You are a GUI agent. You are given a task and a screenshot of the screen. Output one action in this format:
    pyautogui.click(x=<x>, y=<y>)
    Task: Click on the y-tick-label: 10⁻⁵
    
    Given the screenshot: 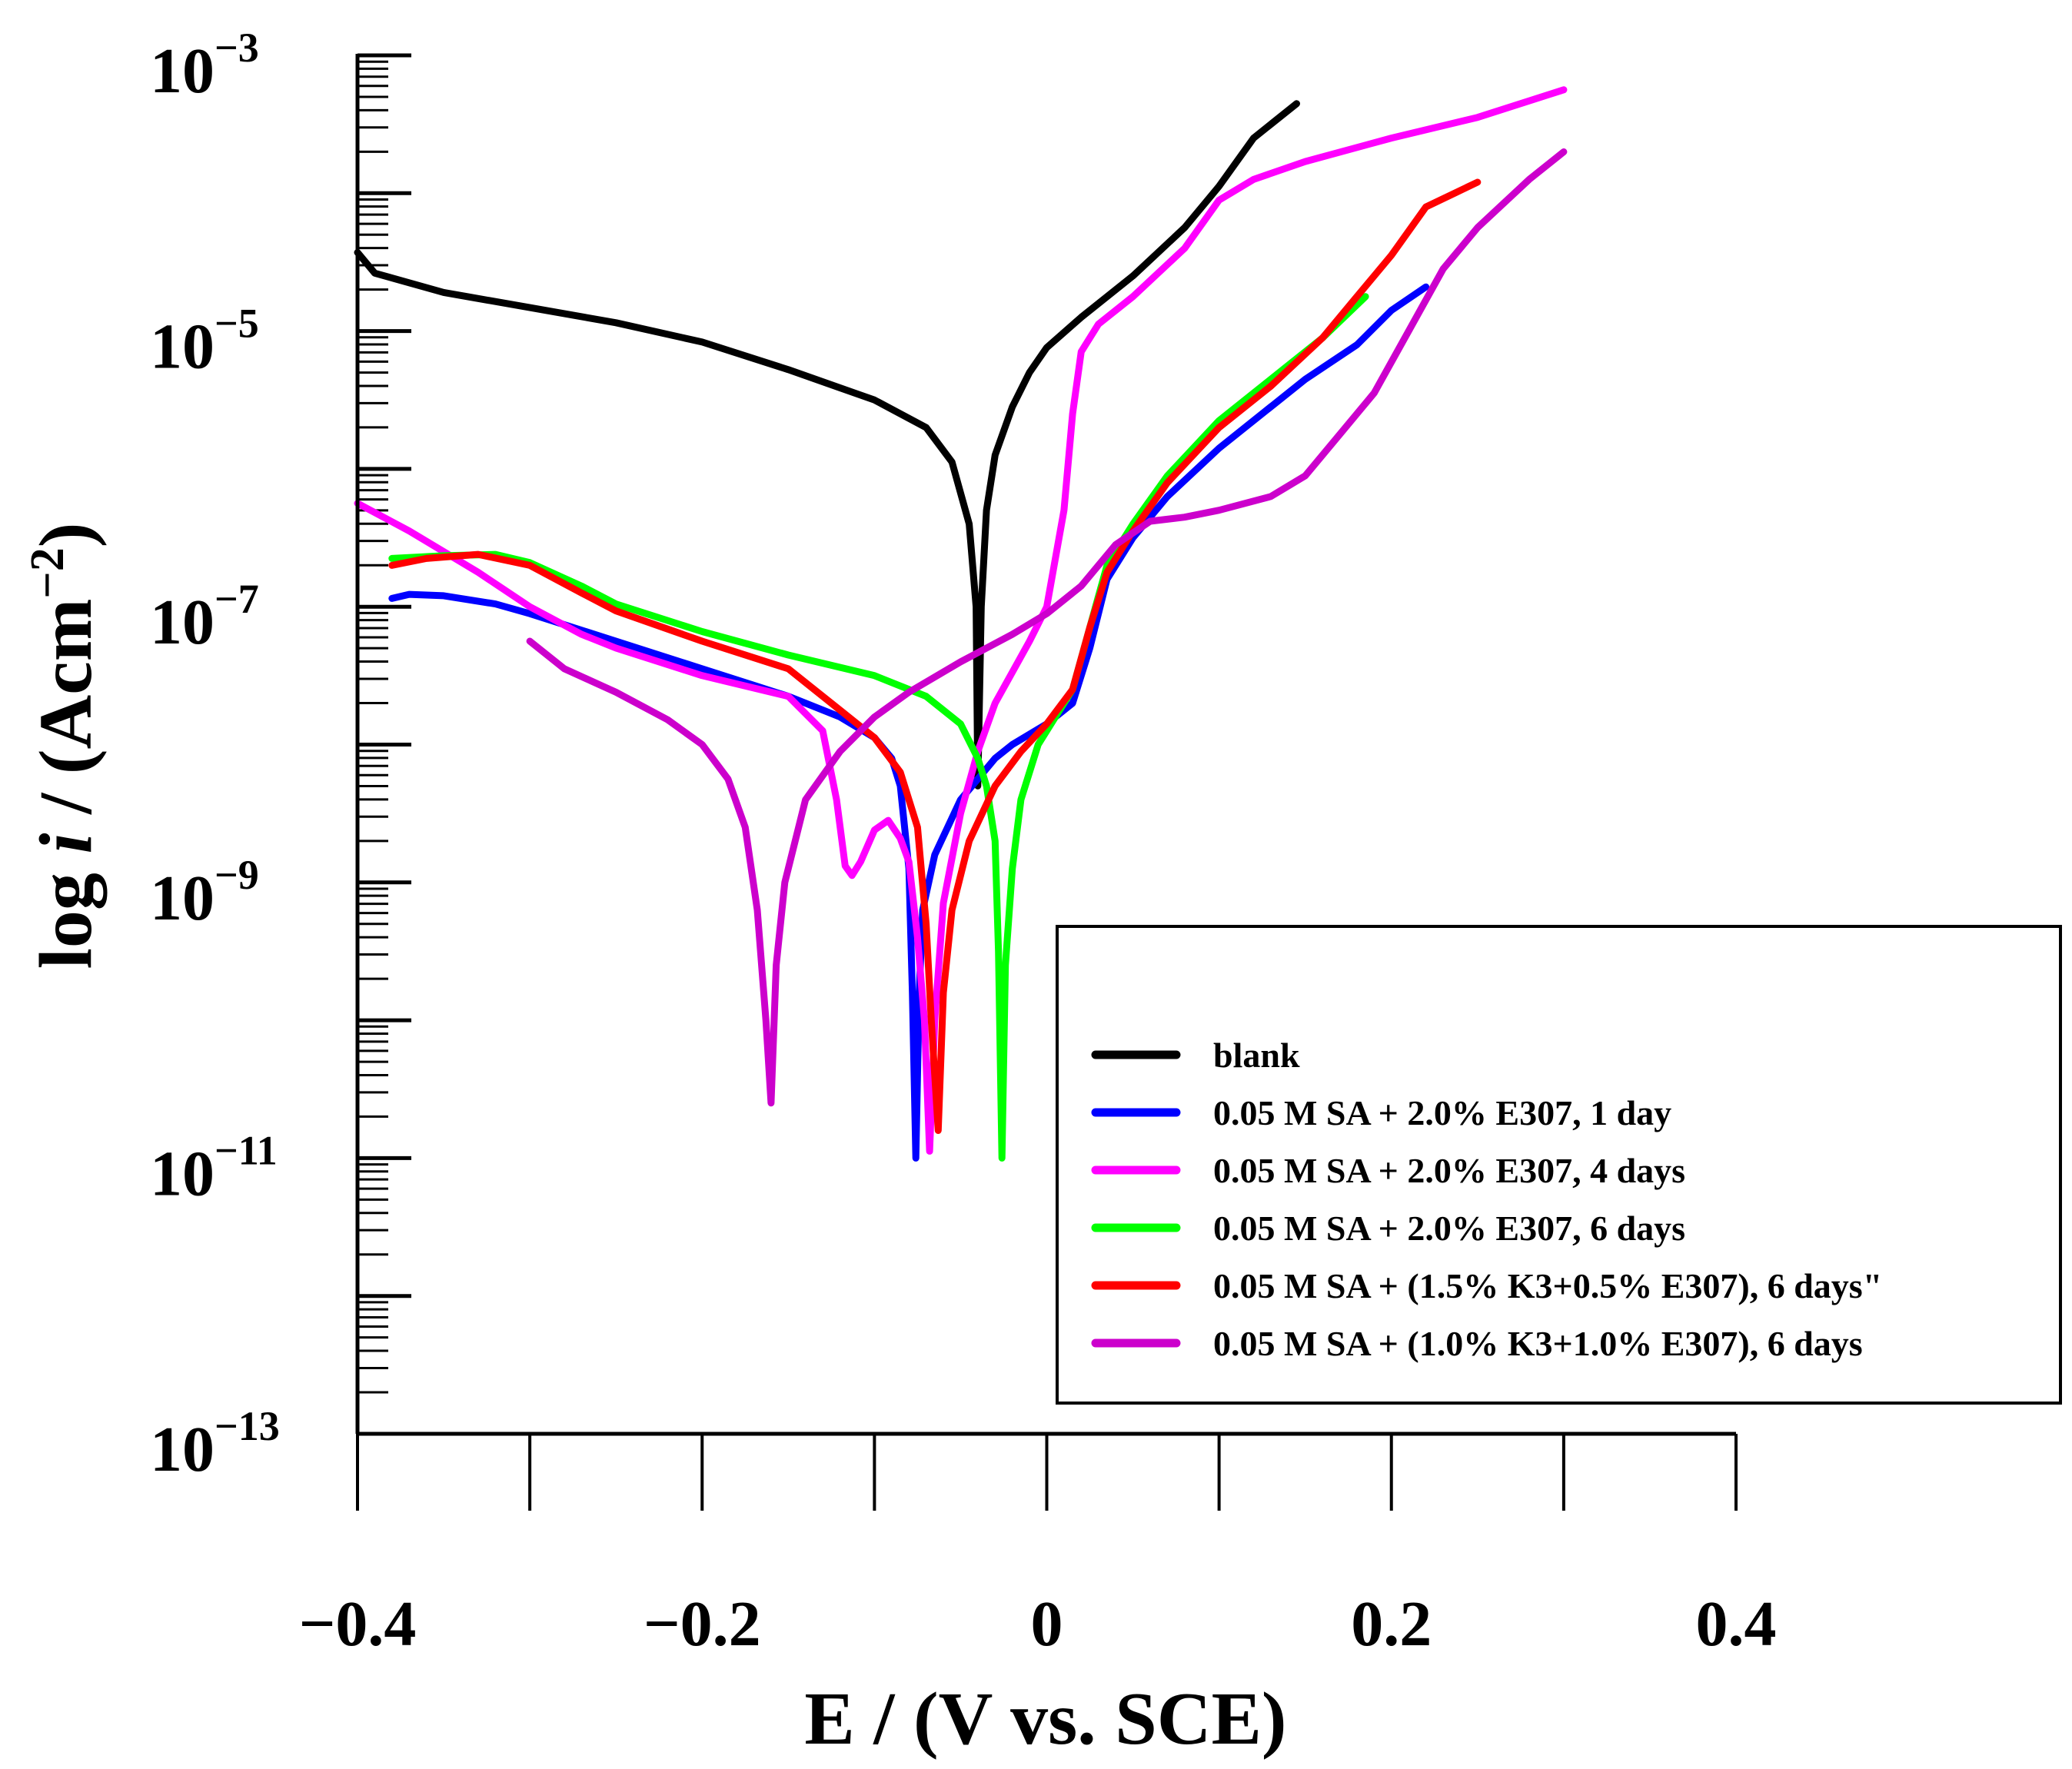 What is the action you would take?
    pyautogui.click(x=204, y=342)
    